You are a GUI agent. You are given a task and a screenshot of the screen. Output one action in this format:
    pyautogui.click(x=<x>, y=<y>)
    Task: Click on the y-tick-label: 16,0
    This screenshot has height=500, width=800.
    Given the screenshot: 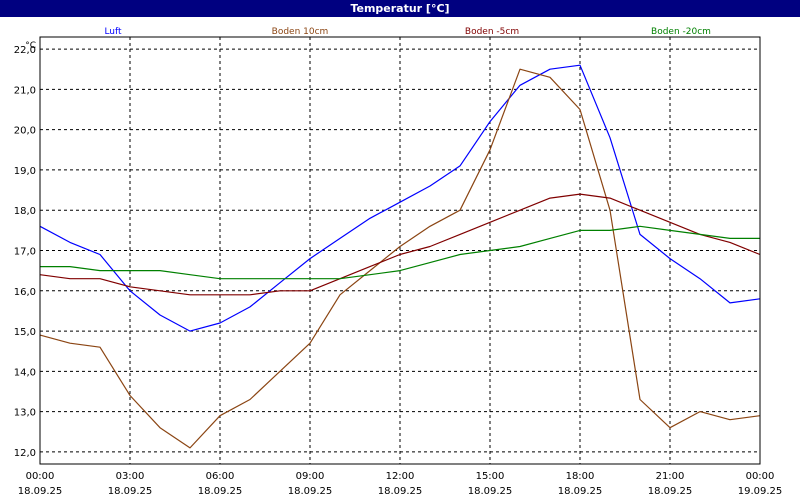 What is the action you would take?
    pyautogui.click(x=25, y=292)
    